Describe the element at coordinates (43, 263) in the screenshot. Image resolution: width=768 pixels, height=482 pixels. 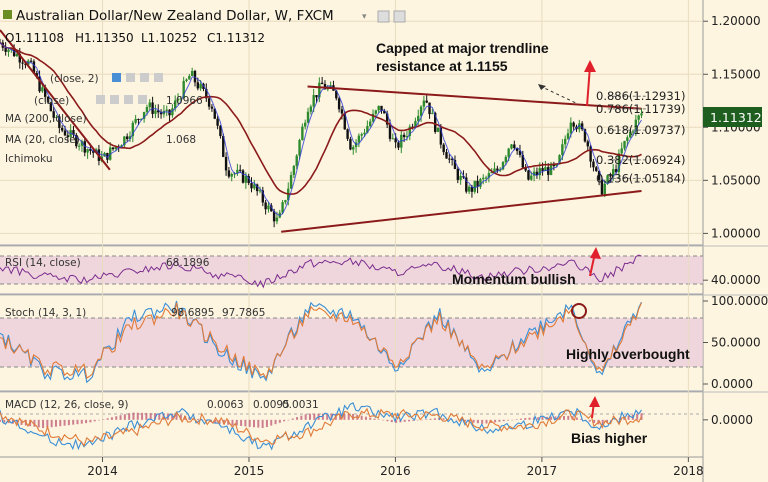
I see `rsi-label: RSI (14, close)` at that location.